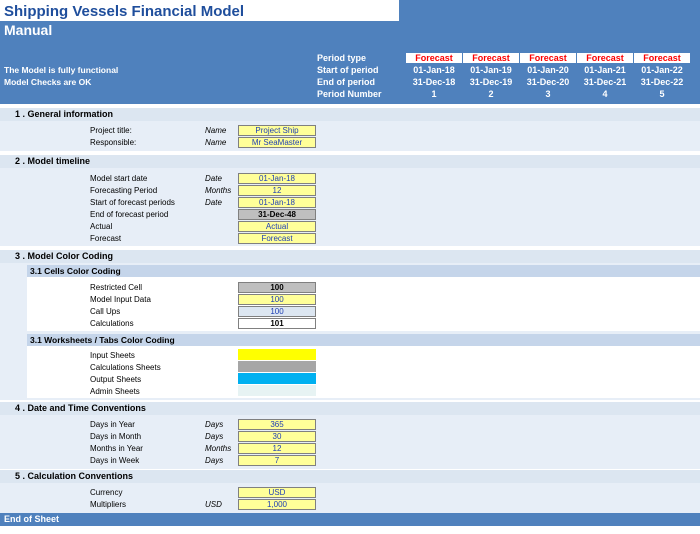 Image resolution: width=700 pixels, height=534 pixels. What do you see at coordinates (363, 372) in the screenshot?
I see `subsection-sheets-body` at bounding box center [363, 372].